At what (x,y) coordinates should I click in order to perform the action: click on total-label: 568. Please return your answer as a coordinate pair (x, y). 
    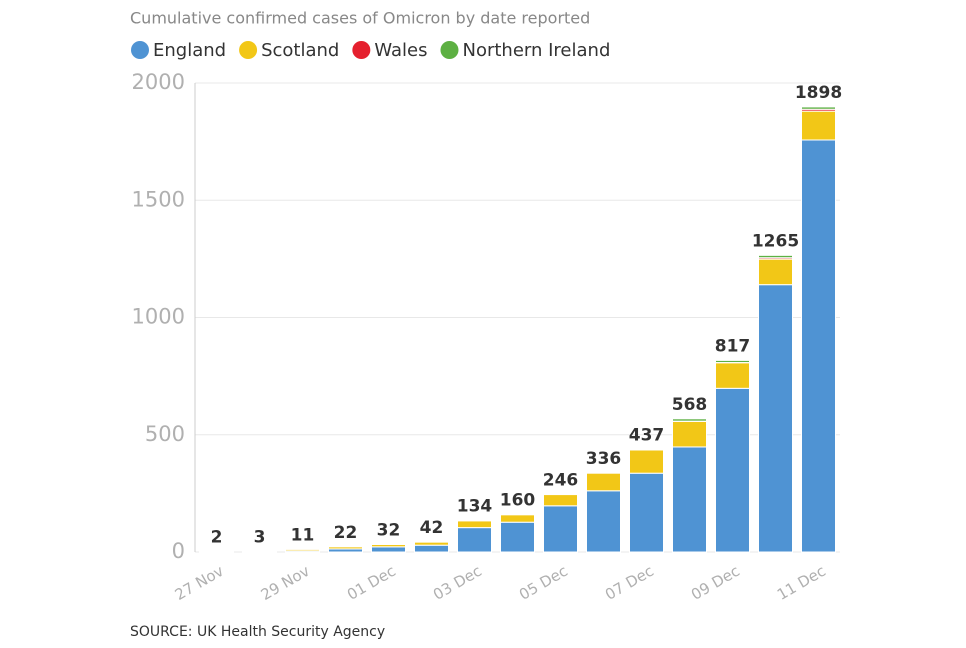
    Looking at the image, I should click on (690, 405).